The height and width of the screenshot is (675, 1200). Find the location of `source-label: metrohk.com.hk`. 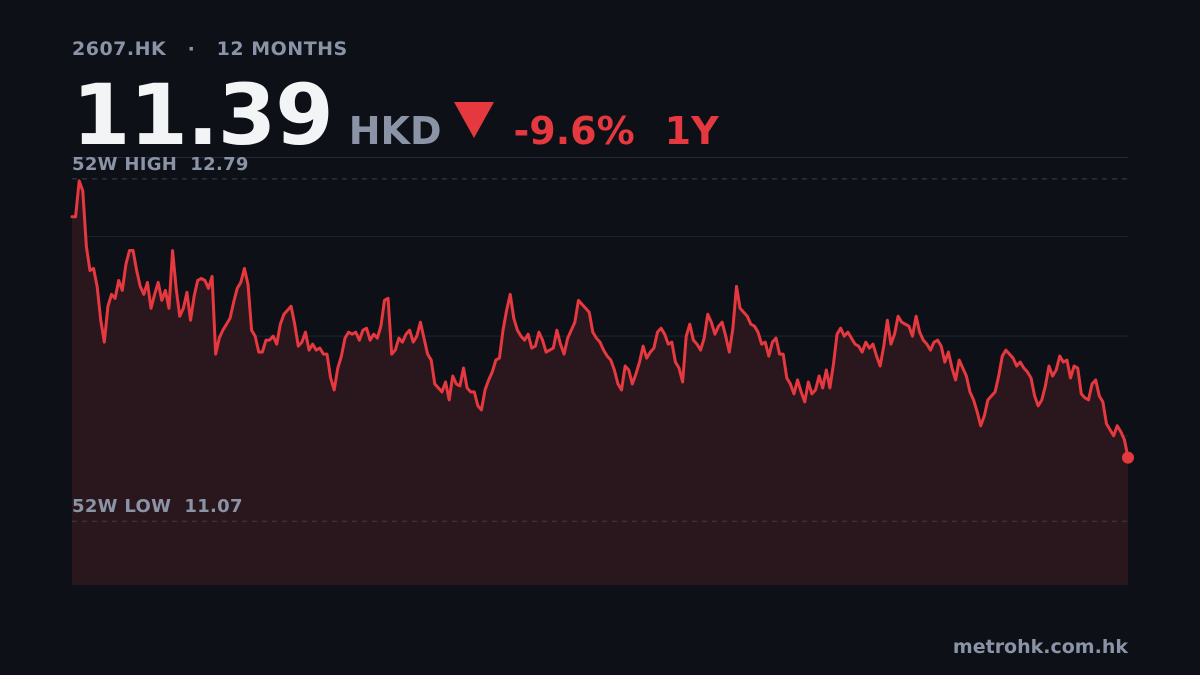

source-label: metrohk.com.hk is located at coordinates (1040, 647).